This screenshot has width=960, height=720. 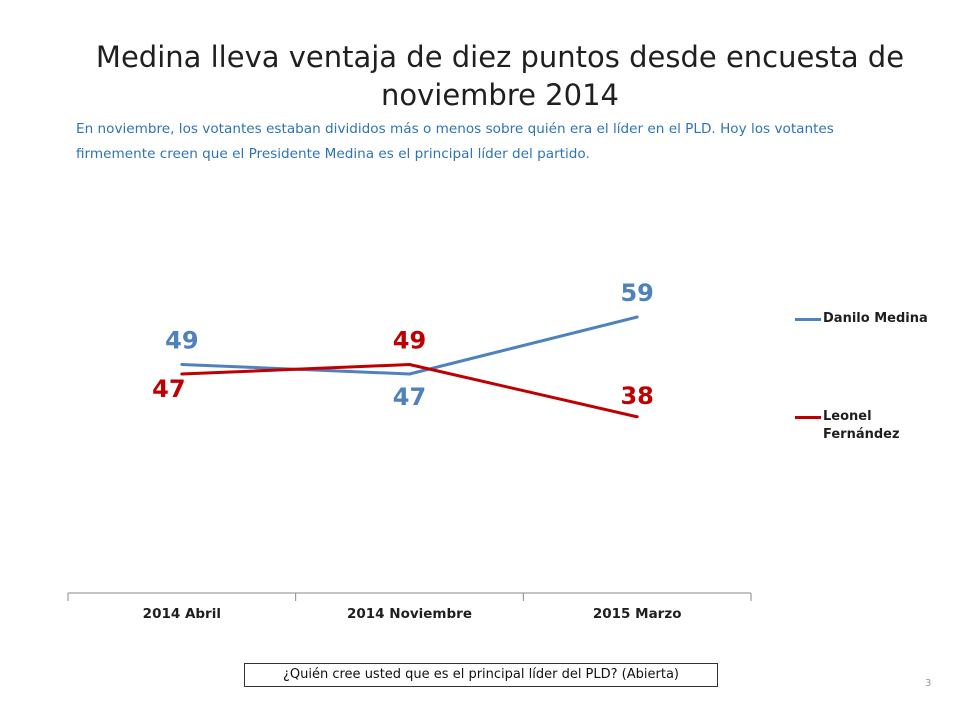 What do you see at coordinates (409, 614) in the screenshot?
I see `x-tick-label: 2014 Noviembre` at bounding box center [409, 614].